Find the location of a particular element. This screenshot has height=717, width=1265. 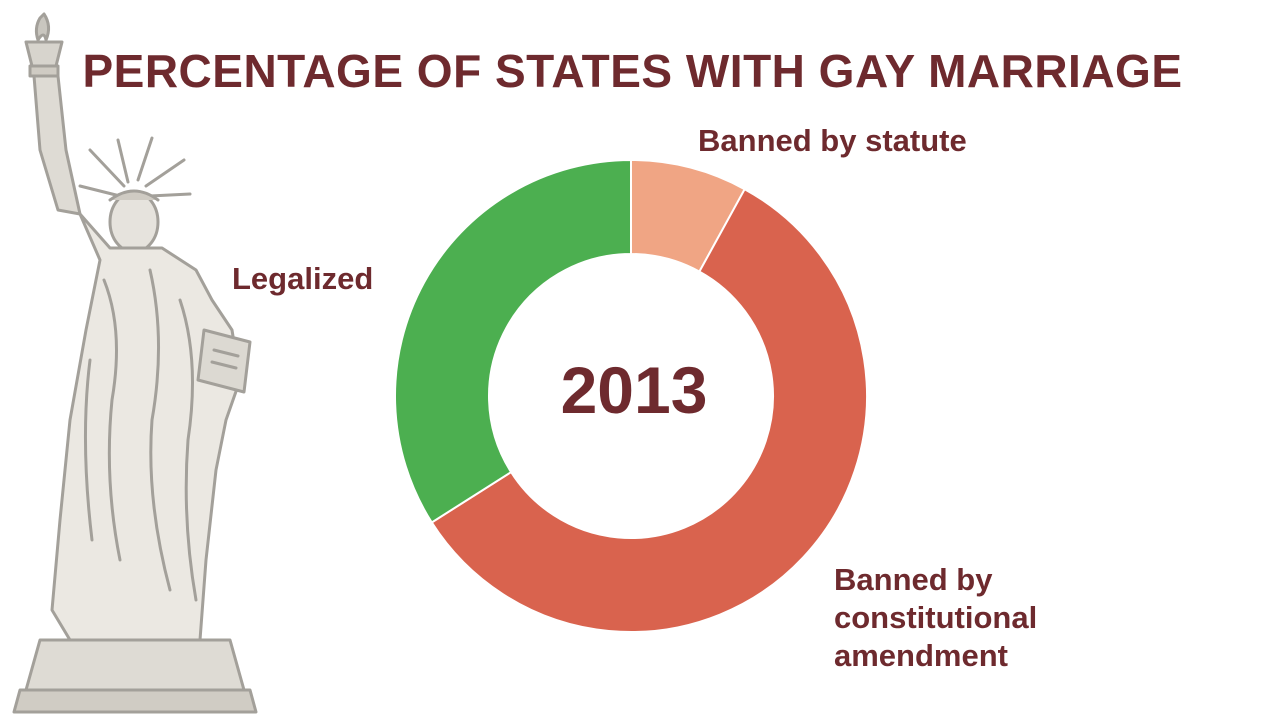

label-legalized: Legalized is located at coordinates (302, 279).